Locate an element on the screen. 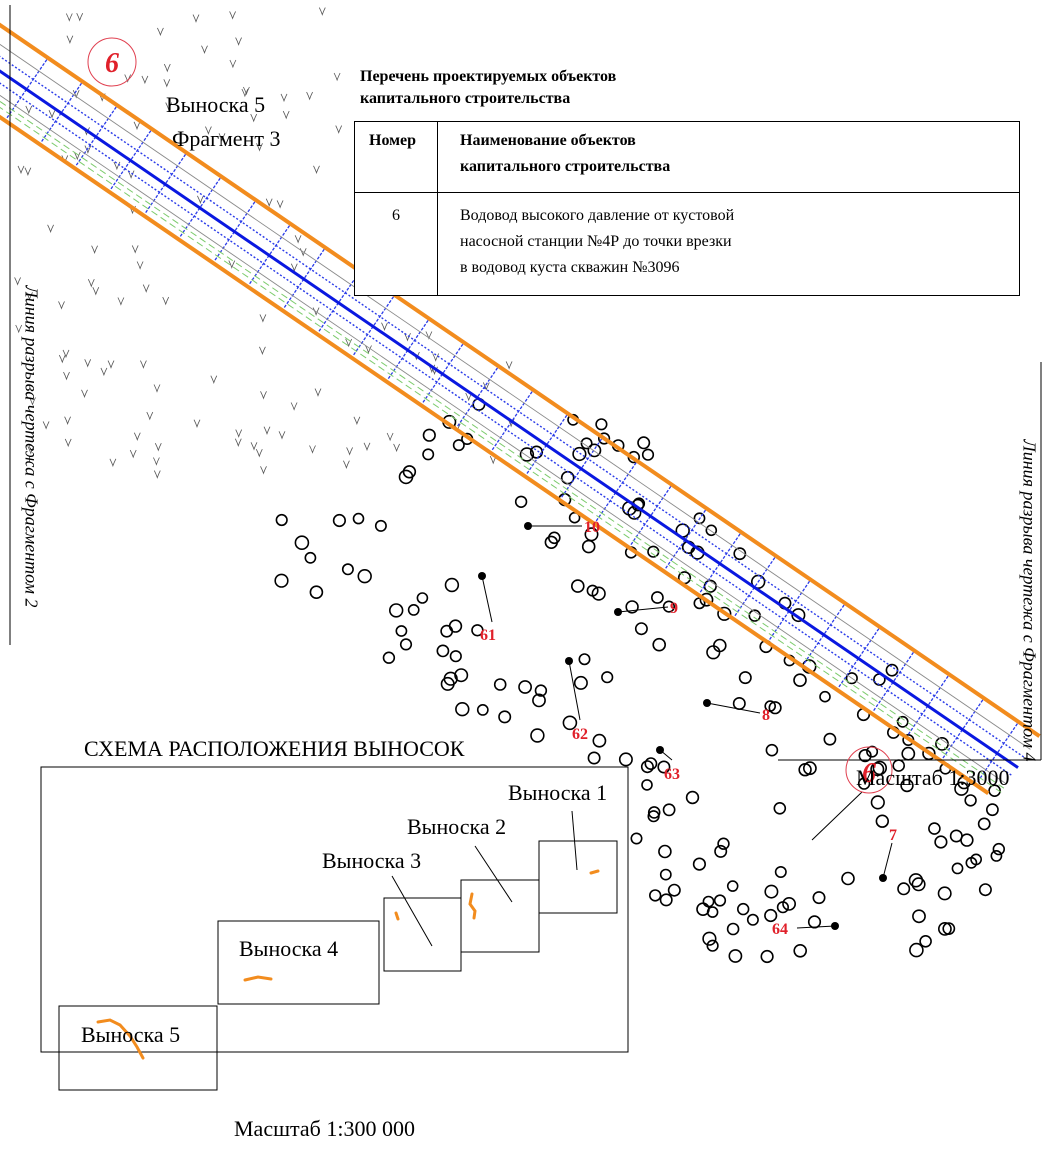 This screenshot has height=1165, width=1050. callout-title: Выноска 5 is located at coordinates (216, 104).